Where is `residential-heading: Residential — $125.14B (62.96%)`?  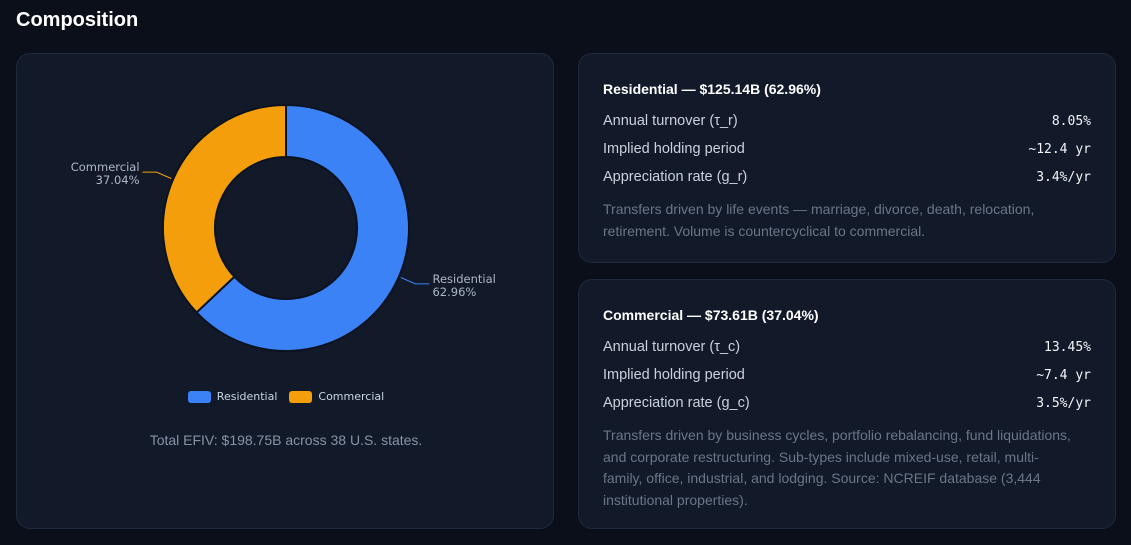
residential-heading: Residential — $125.14B (62.96%) is located at coordinates (712, 89).